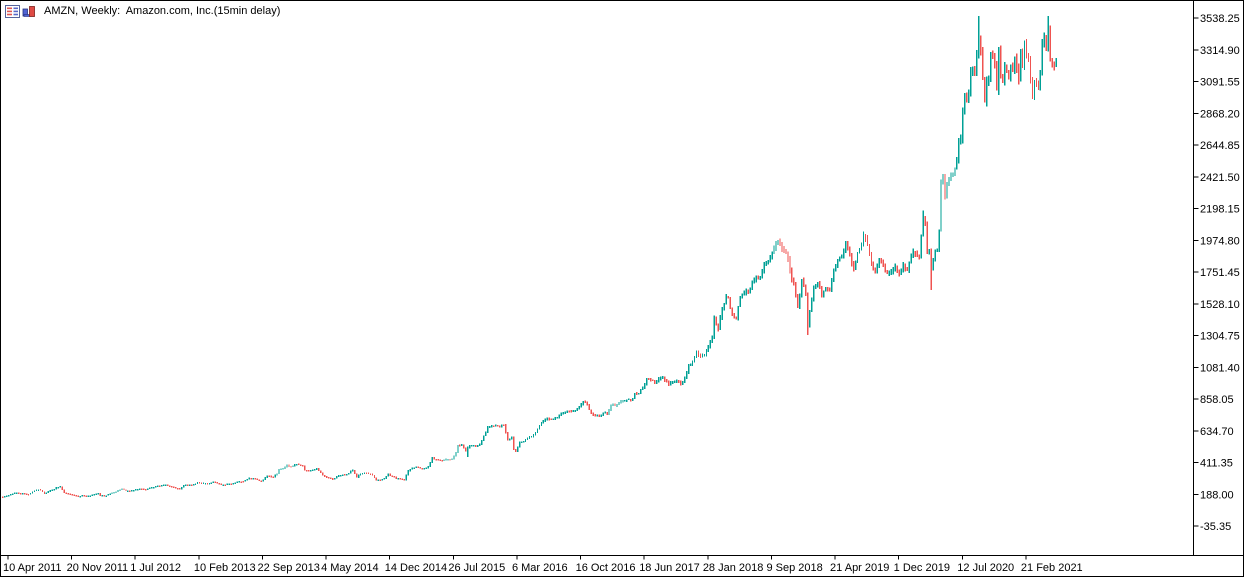 The height and width of the screenshot is (577, 1244). Describe the element at coordinates (349, 568) in the screenshot. I see `time-axis-label: 4 May 2014` at that location.